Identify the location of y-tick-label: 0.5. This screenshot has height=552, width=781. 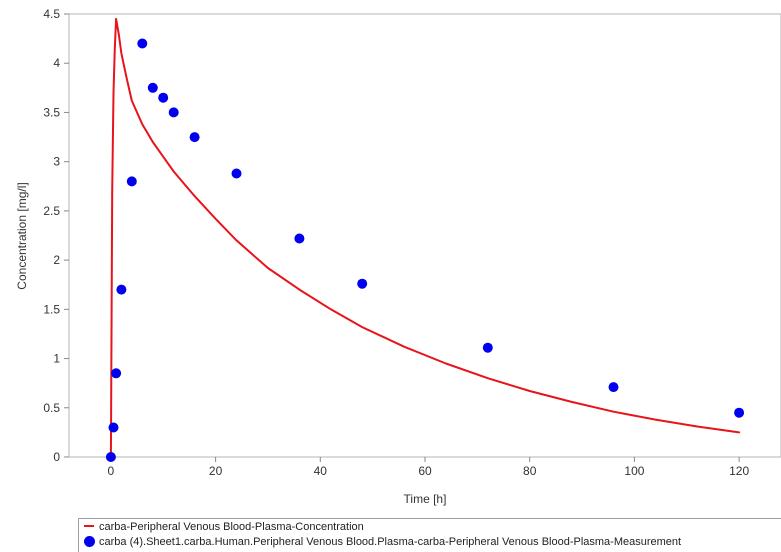
(51, 408).